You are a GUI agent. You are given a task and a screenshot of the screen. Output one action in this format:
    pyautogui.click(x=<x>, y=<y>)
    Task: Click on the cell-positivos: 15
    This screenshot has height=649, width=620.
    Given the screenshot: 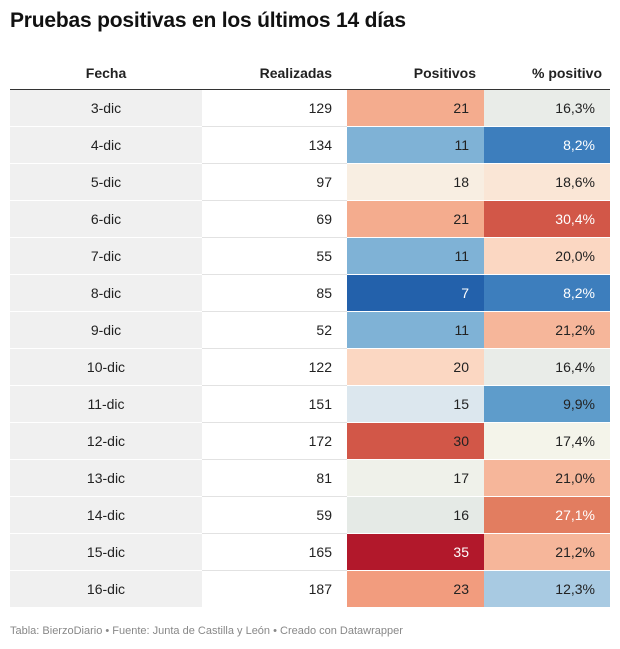 What is the action you would take?
    pyautogui.click(x=415, y=404)
    